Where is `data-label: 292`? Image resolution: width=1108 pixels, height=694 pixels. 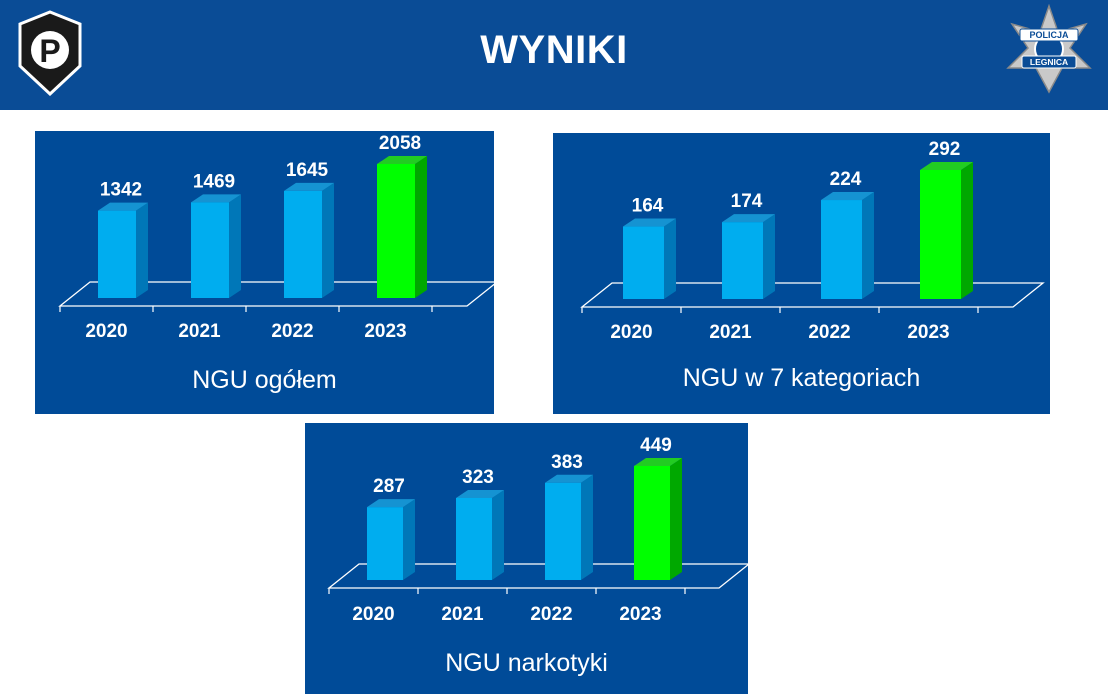
data-label: 292 is located at coordinates (945, 149).